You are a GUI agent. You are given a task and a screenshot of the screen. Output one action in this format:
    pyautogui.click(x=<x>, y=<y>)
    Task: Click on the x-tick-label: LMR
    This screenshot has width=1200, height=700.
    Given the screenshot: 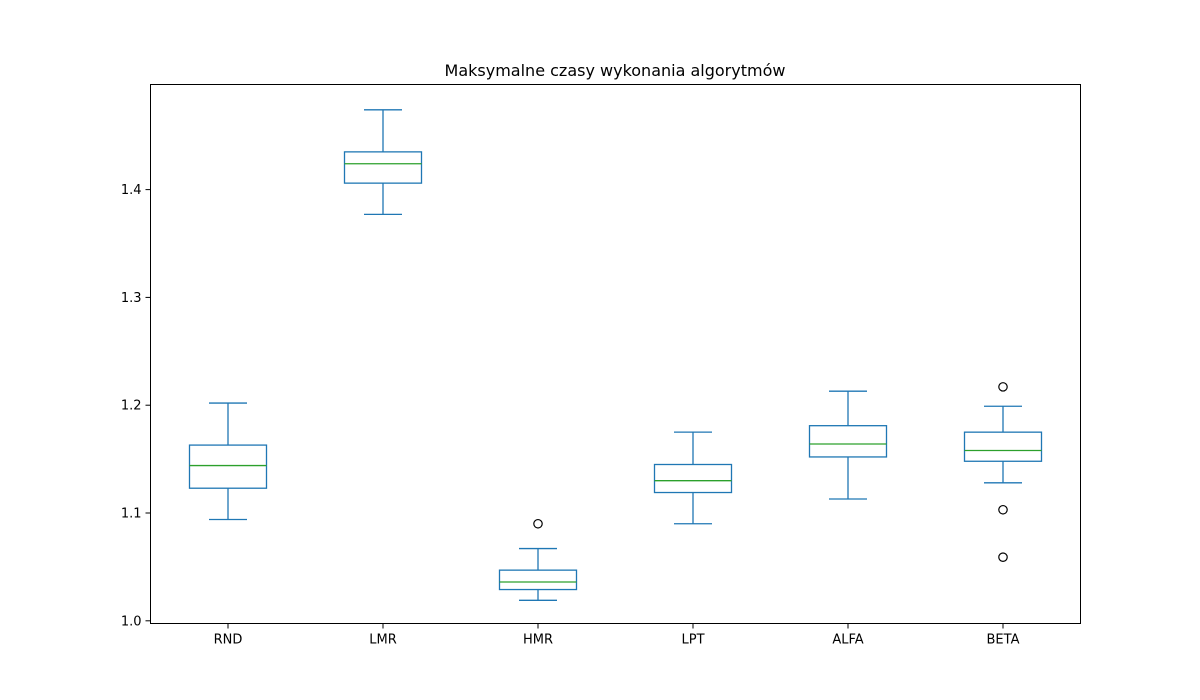 What is the action you would take?
    pyautogui.click(x=383, y=640)
    